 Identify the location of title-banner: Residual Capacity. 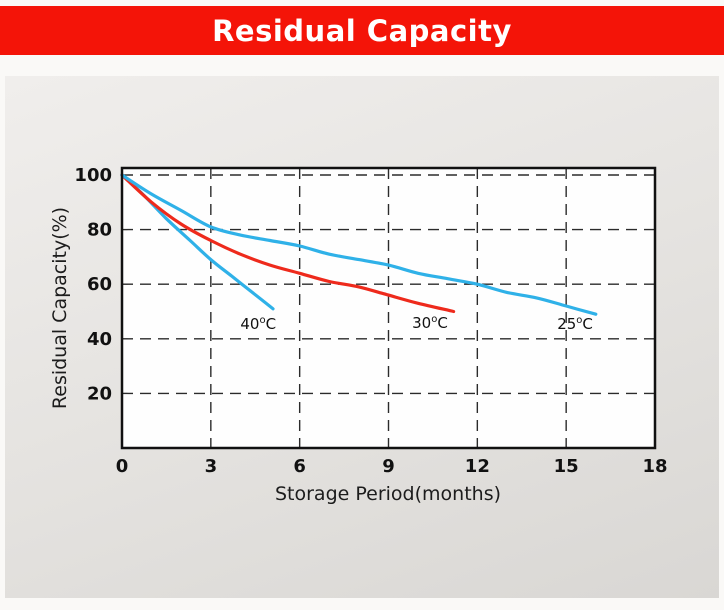
(362, 30).